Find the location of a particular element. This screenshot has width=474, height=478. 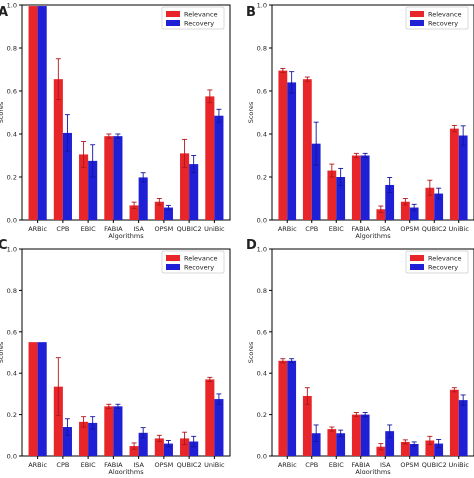

x-tick-label: CPB is located at coordinates (311, 465).